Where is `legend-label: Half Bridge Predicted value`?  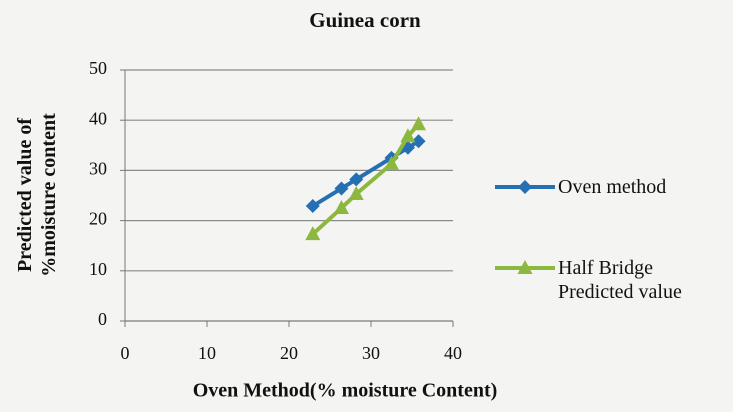 legend-label: Half Bridge Predicted value is located at coordinates (620, 280).